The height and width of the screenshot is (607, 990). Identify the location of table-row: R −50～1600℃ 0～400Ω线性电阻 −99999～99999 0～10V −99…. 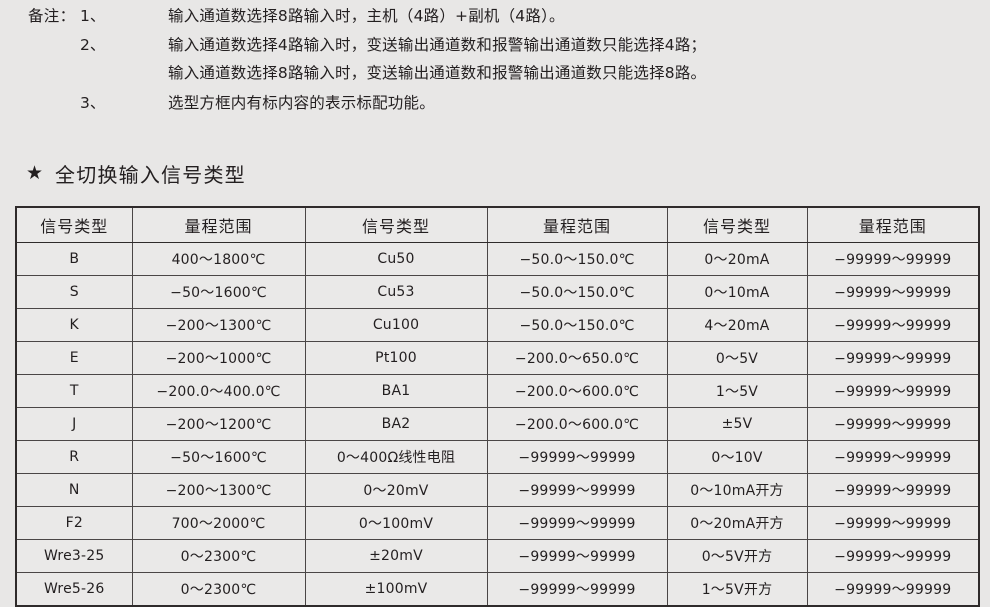
(497, 457).